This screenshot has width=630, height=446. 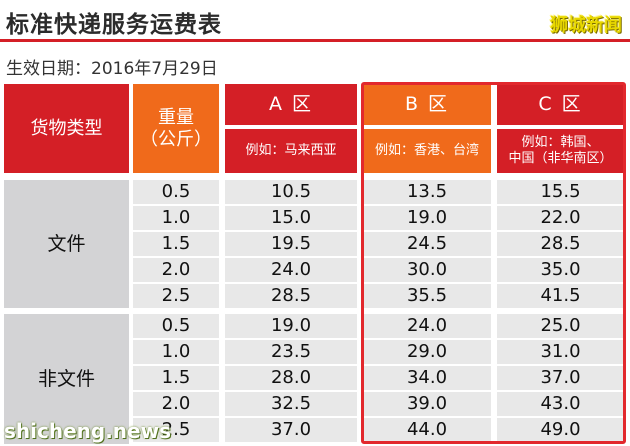 What do you see at coordinates (560, 326) in the screenshot?
I see `zone-c-rate-cell: 25.0` at bounding box center [560, 326].